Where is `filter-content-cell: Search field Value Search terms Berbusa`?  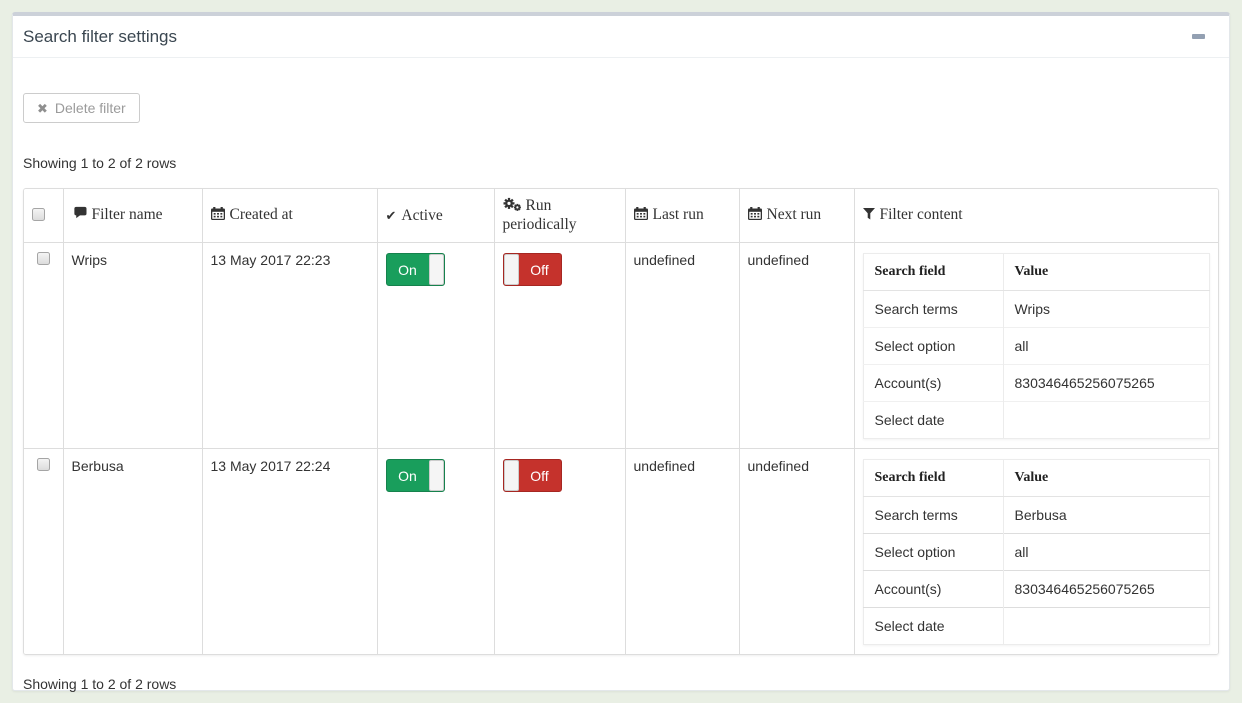
filter-content-cell: Search field Value Search terms Berbusa is located at coordinates (1035, 551).